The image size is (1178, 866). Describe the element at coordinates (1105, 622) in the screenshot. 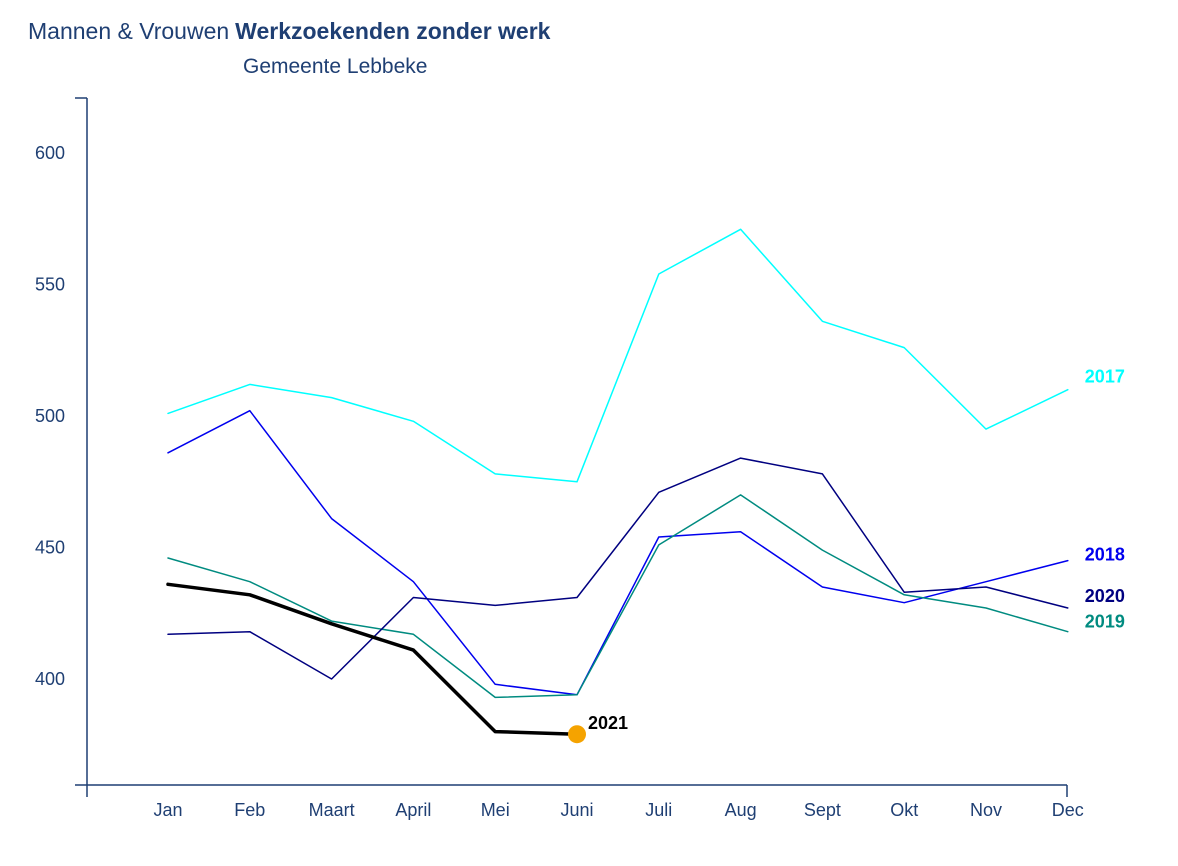

I see `series-label-2019: 2019` at that location.